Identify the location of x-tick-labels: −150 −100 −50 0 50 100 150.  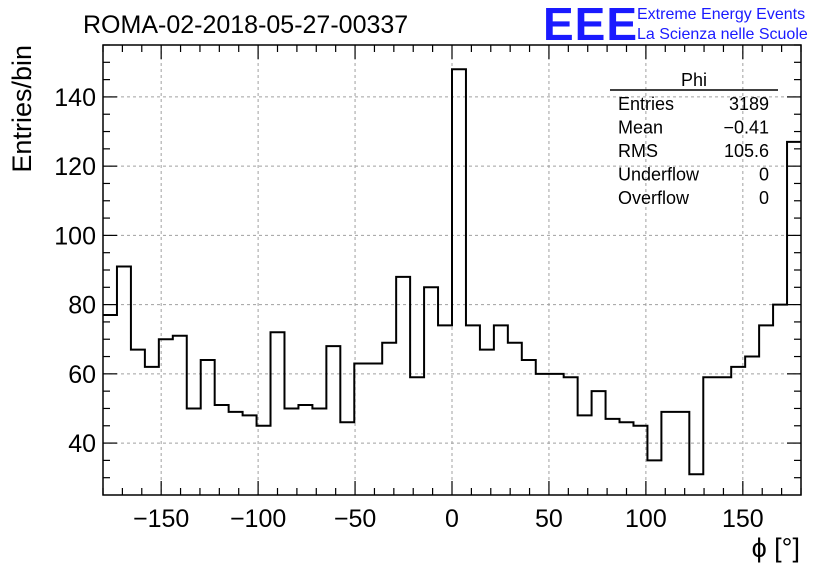
(448, 519).